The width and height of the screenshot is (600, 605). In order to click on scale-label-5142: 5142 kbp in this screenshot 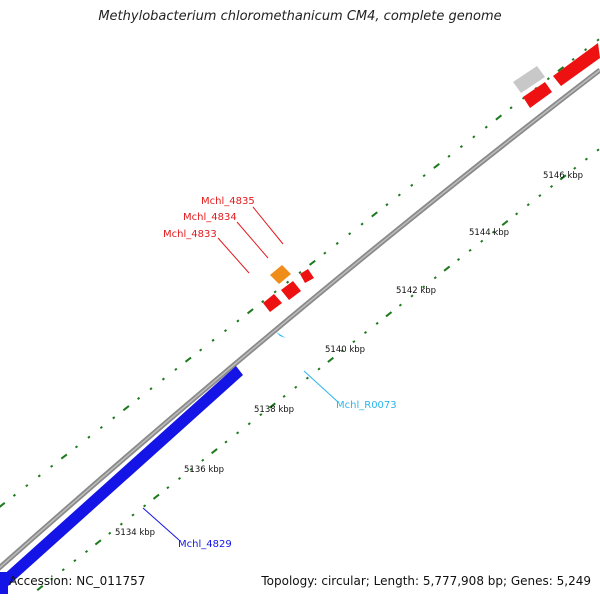, I will do `click(416, 291)`.